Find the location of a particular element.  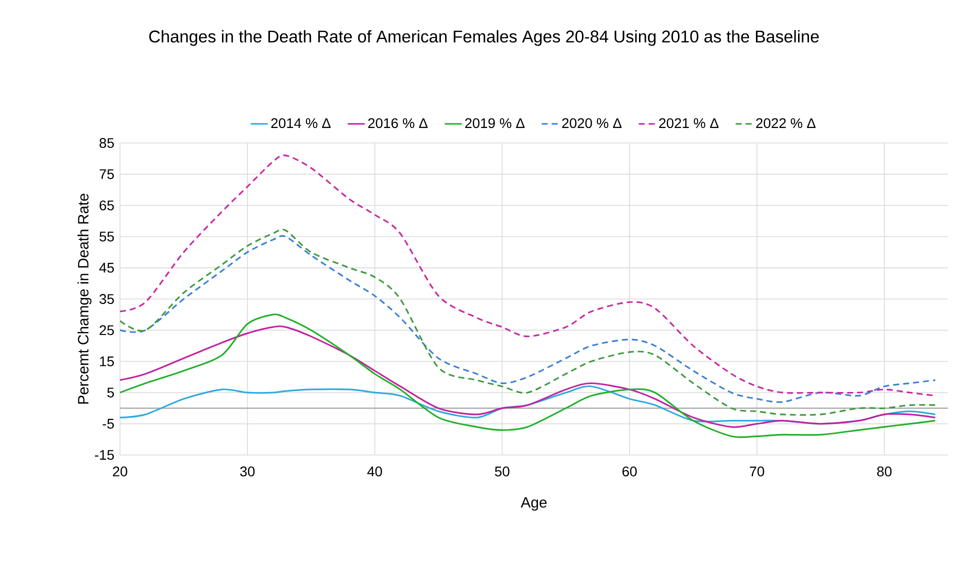

x-tick-label: 60 is located at coordinates (629, 471).